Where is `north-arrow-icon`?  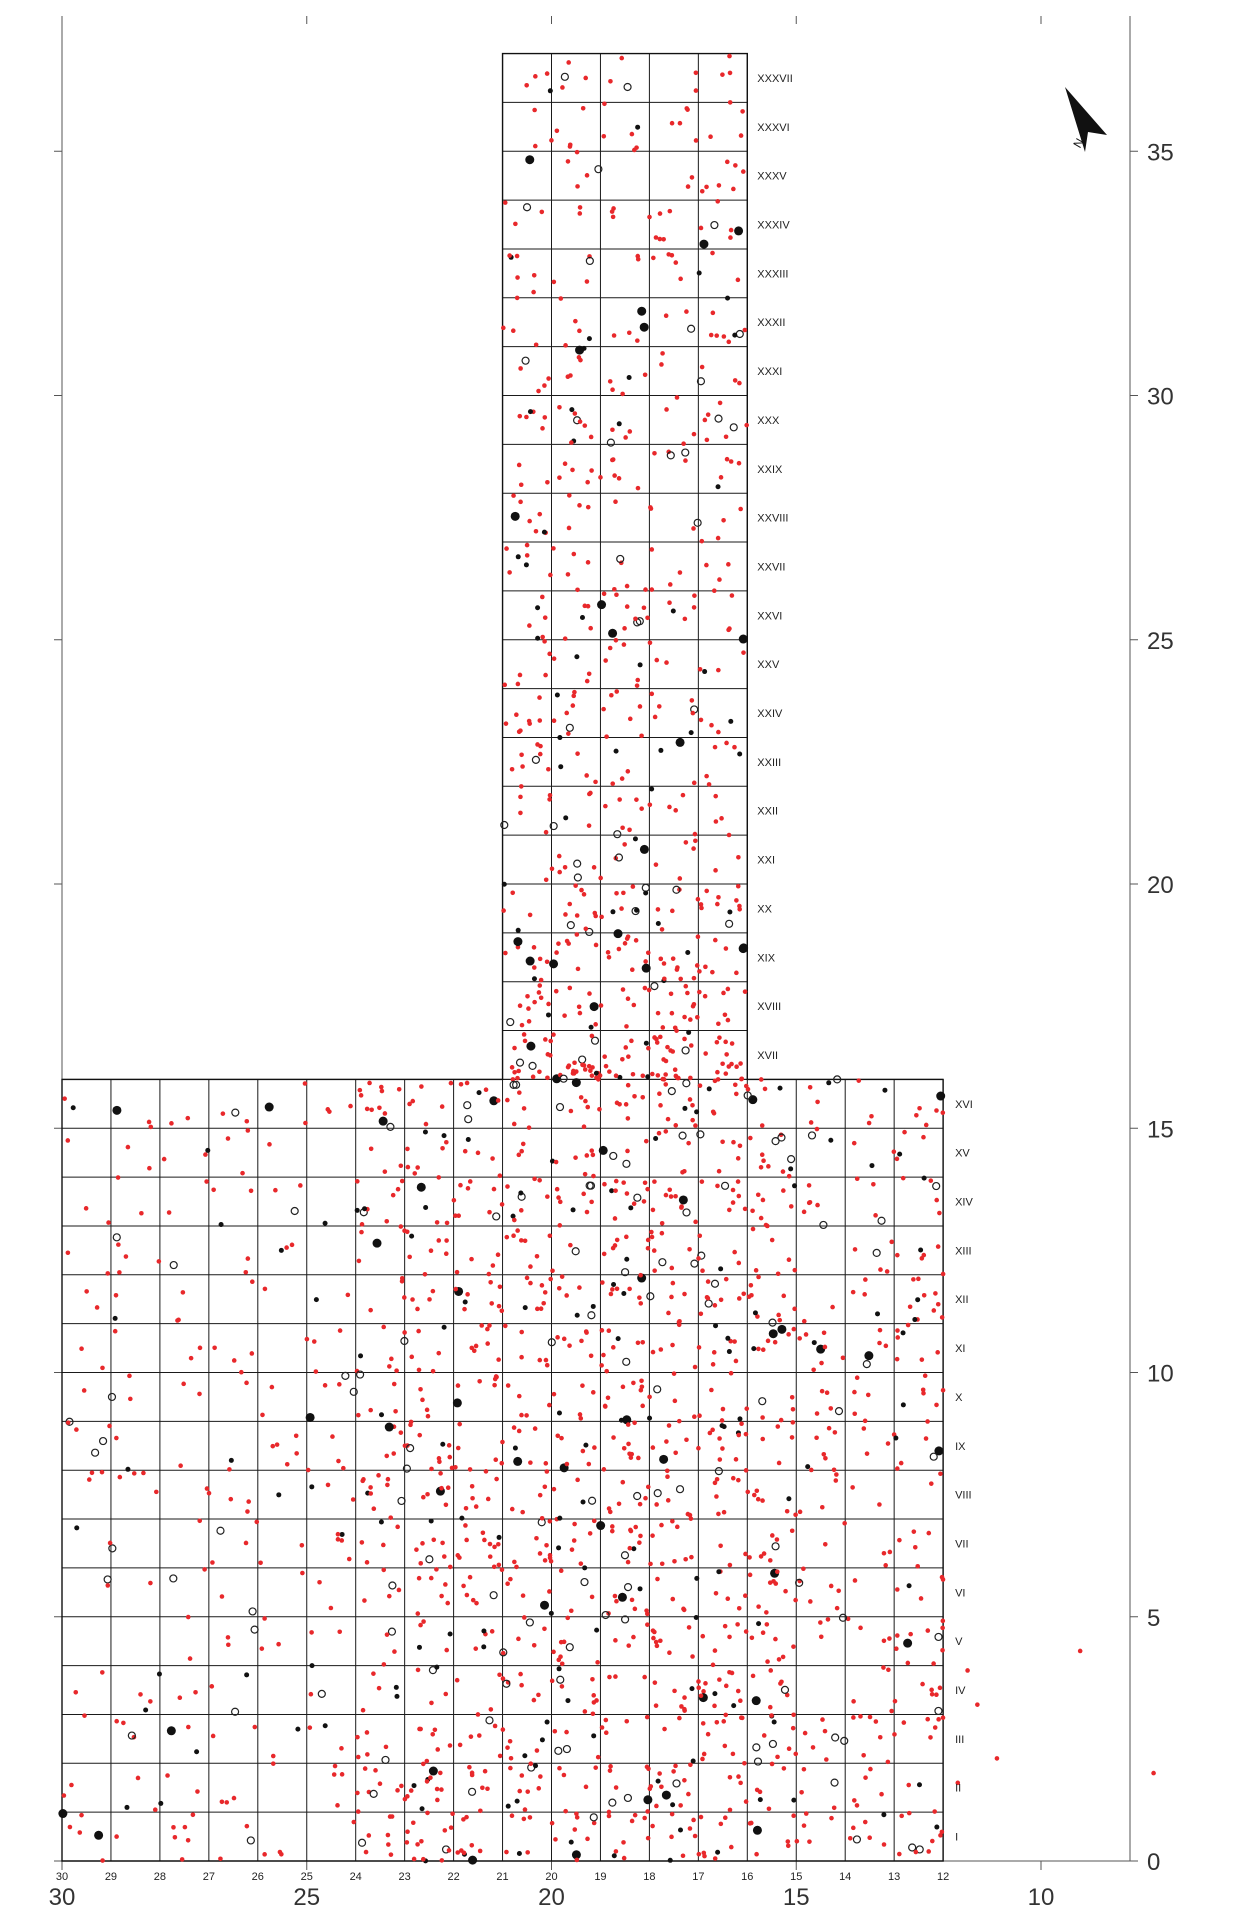
north-arrow-icon is located at coordinates (1086, 119).